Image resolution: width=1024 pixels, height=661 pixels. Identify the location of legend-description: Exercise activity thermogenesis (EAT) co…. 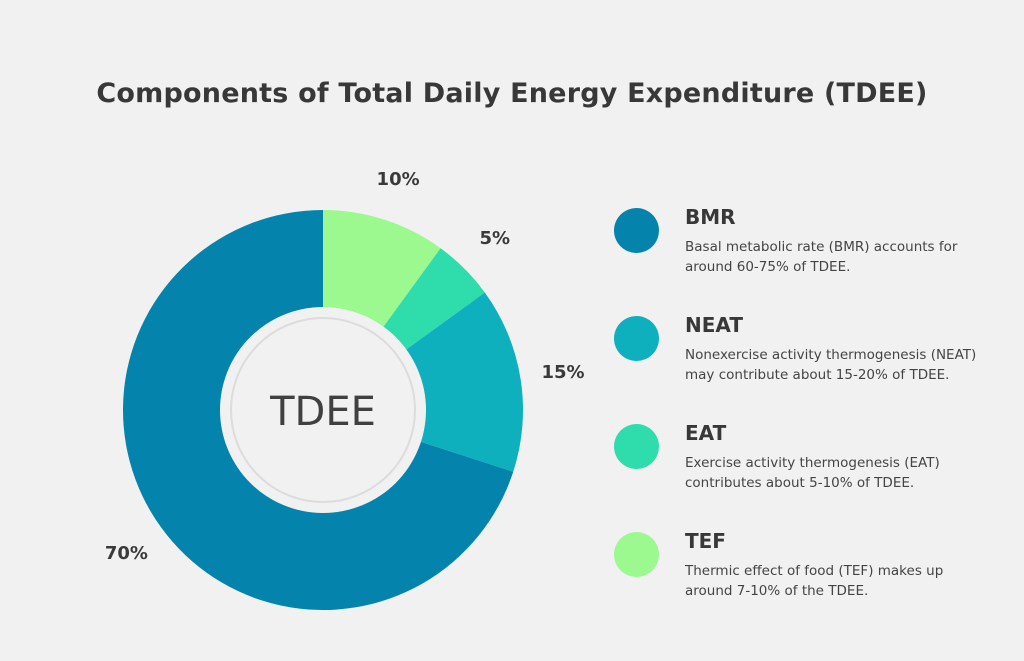
(812, 473).